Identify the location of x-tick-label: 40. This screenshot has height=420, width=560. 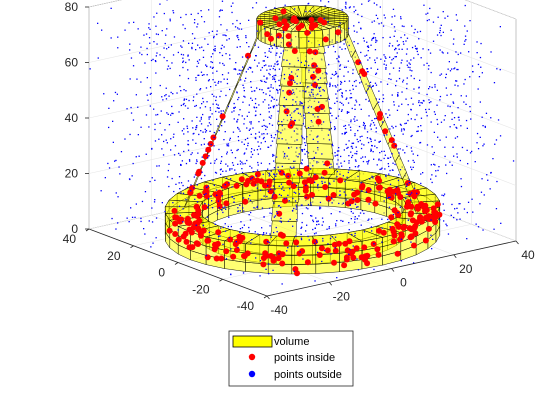
(528, 255).